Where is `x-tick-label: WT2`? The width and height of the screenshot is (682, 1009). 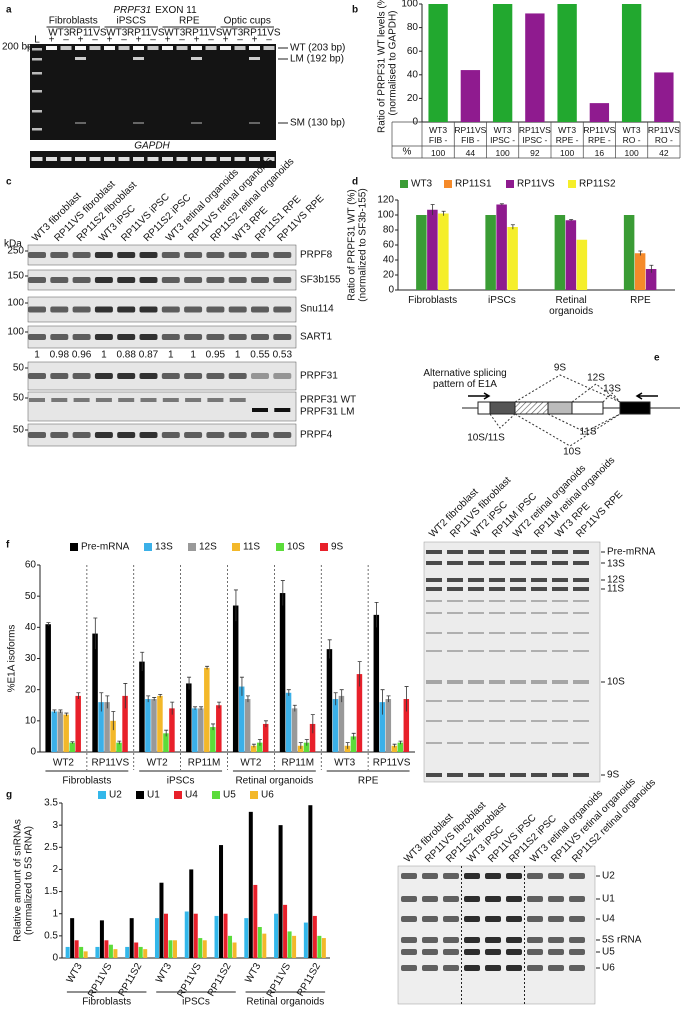
x-tick-label: WT2 is located at coordinates (64, 763).